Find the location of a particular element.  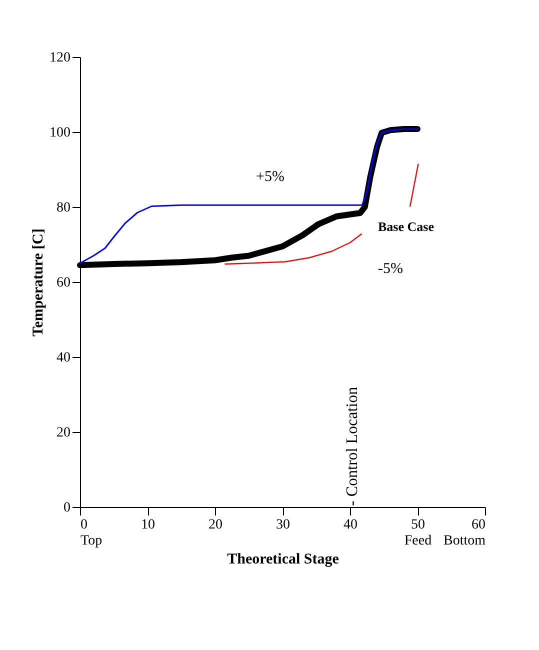

y-axis-title: Temperature [C] is located at coordinates (38, 282).